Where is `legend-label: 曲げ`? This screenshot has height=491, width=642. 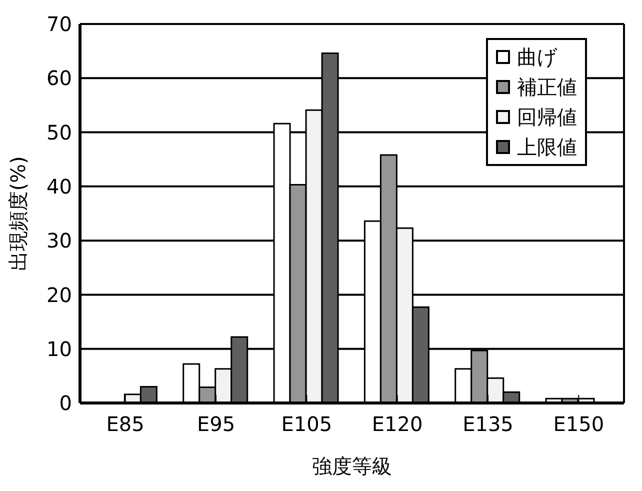
legend-label: 曲げ is located at coordinates (537, 57).